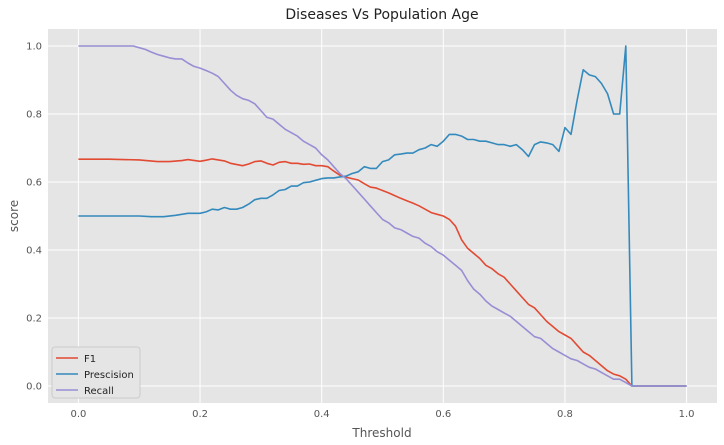 Image resolution: width=724 pixels, height=445 pixels. I want to click on x-tick-label: 0.0, so click(78, 414).